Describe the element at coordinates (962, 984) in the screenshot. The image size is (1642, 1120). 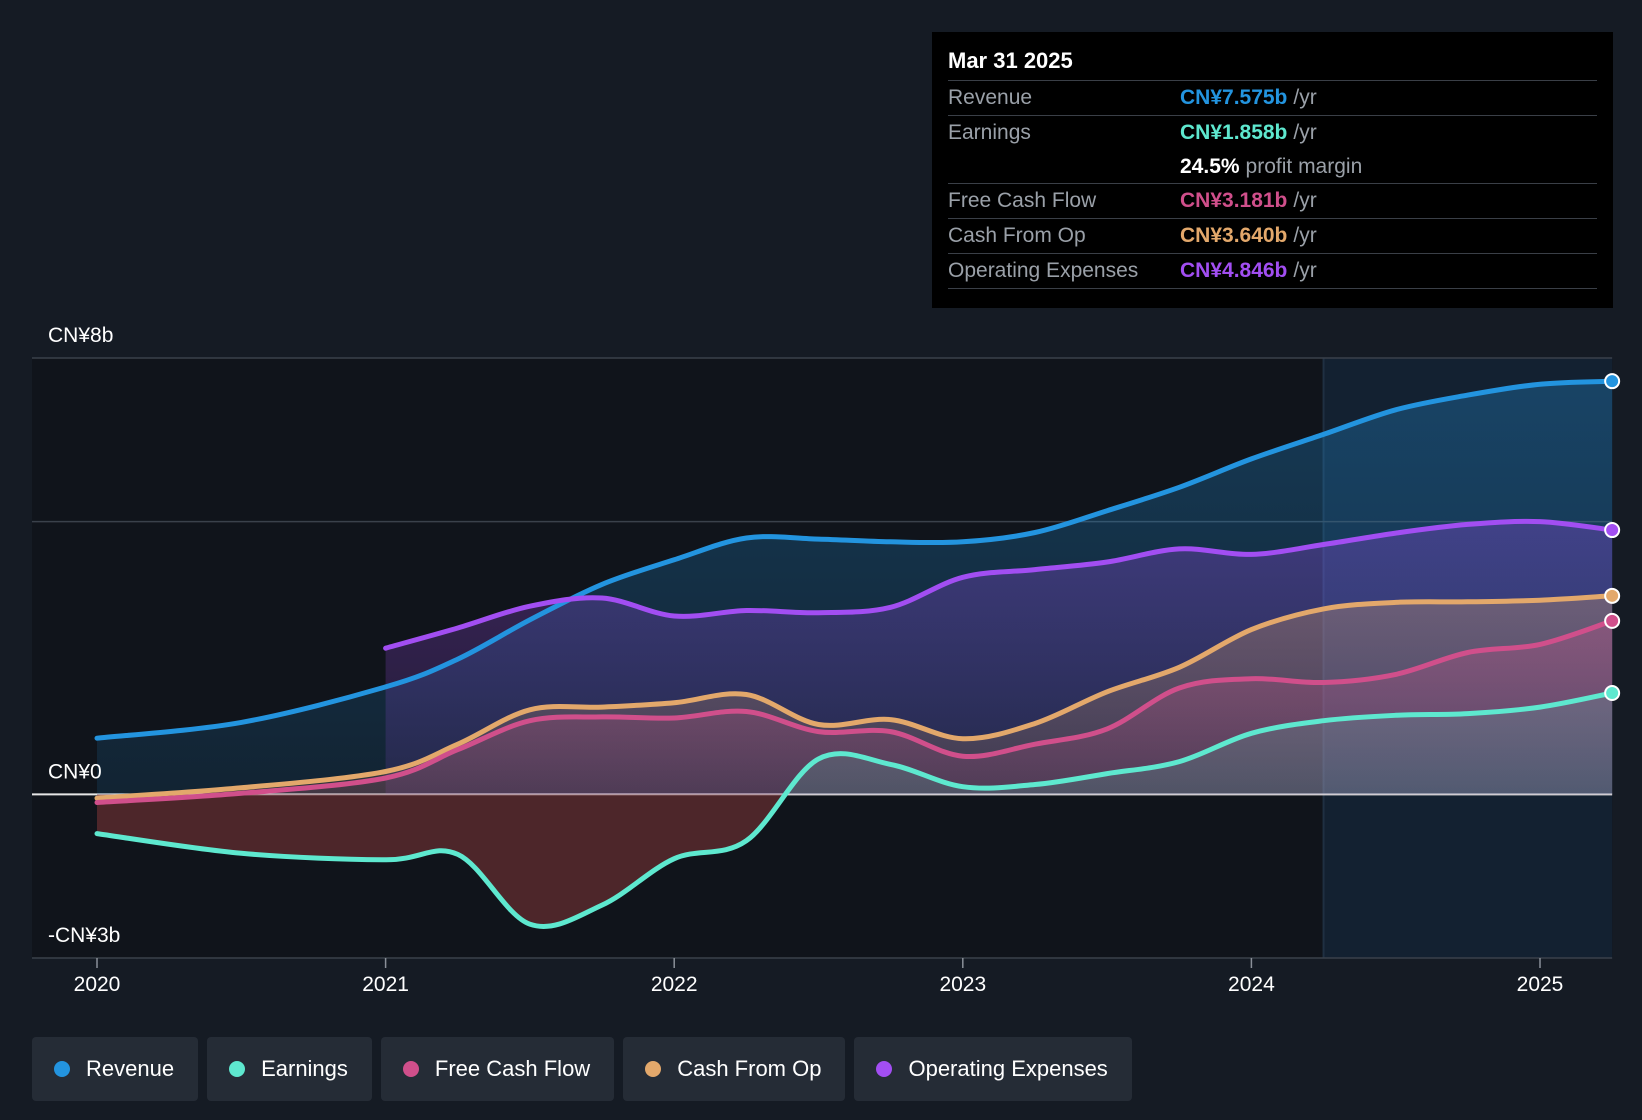
I see `x-tick-label: 2023` at that location.